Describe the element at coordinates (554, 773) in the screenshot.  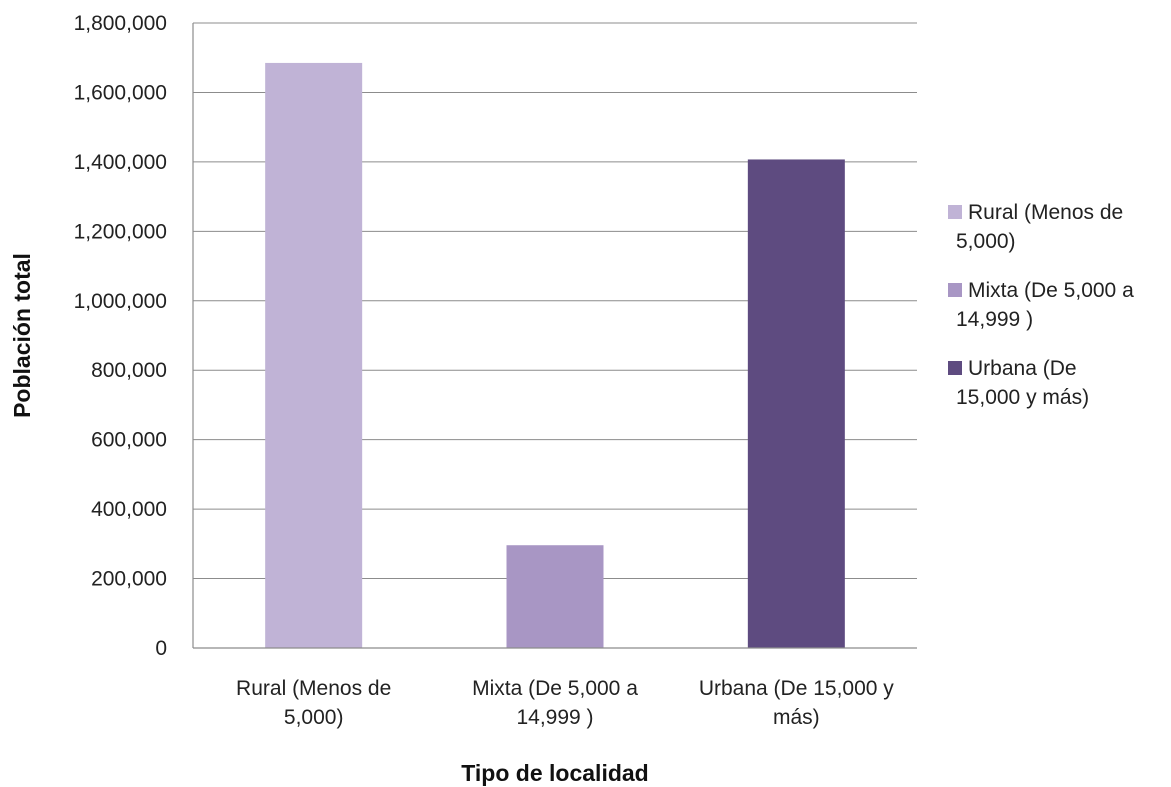
I see `x-axis-title: Tipo de localidad` at that location.